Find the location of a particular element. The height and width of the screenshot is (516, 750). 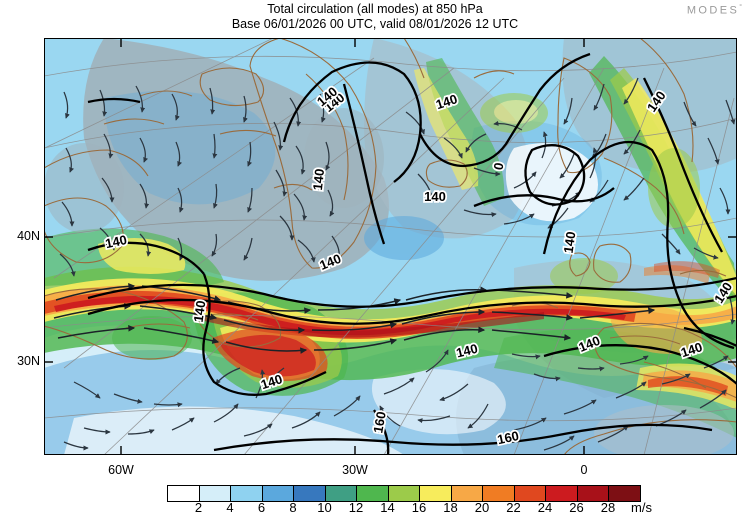

colorbar-unit-label: m/s is located at coordinates (641, 507).